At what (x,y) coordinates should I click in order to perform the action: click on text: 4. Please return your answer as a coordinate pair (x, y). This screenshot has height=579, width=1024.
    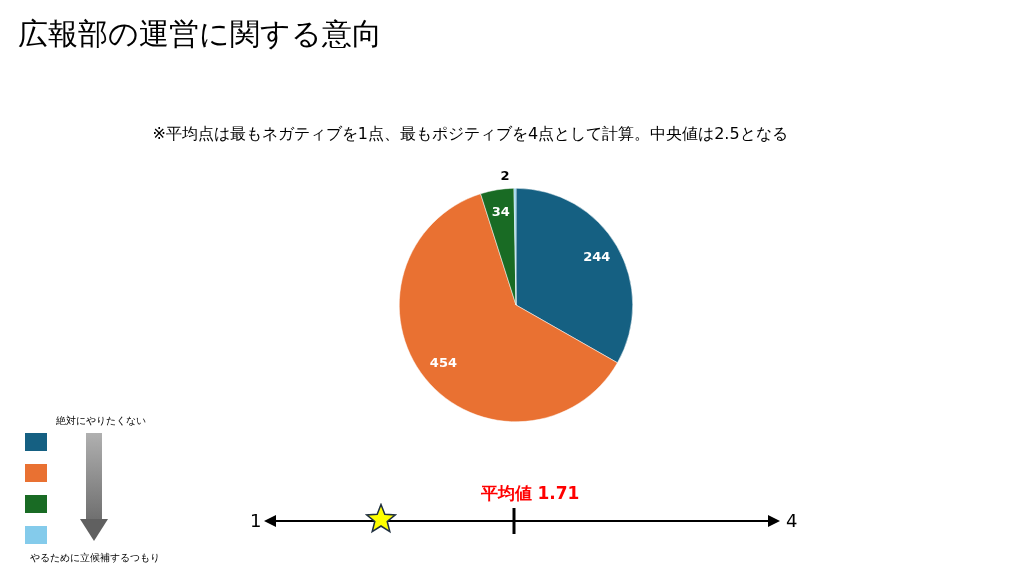
    Looking at the image, I should click on (792, 520).